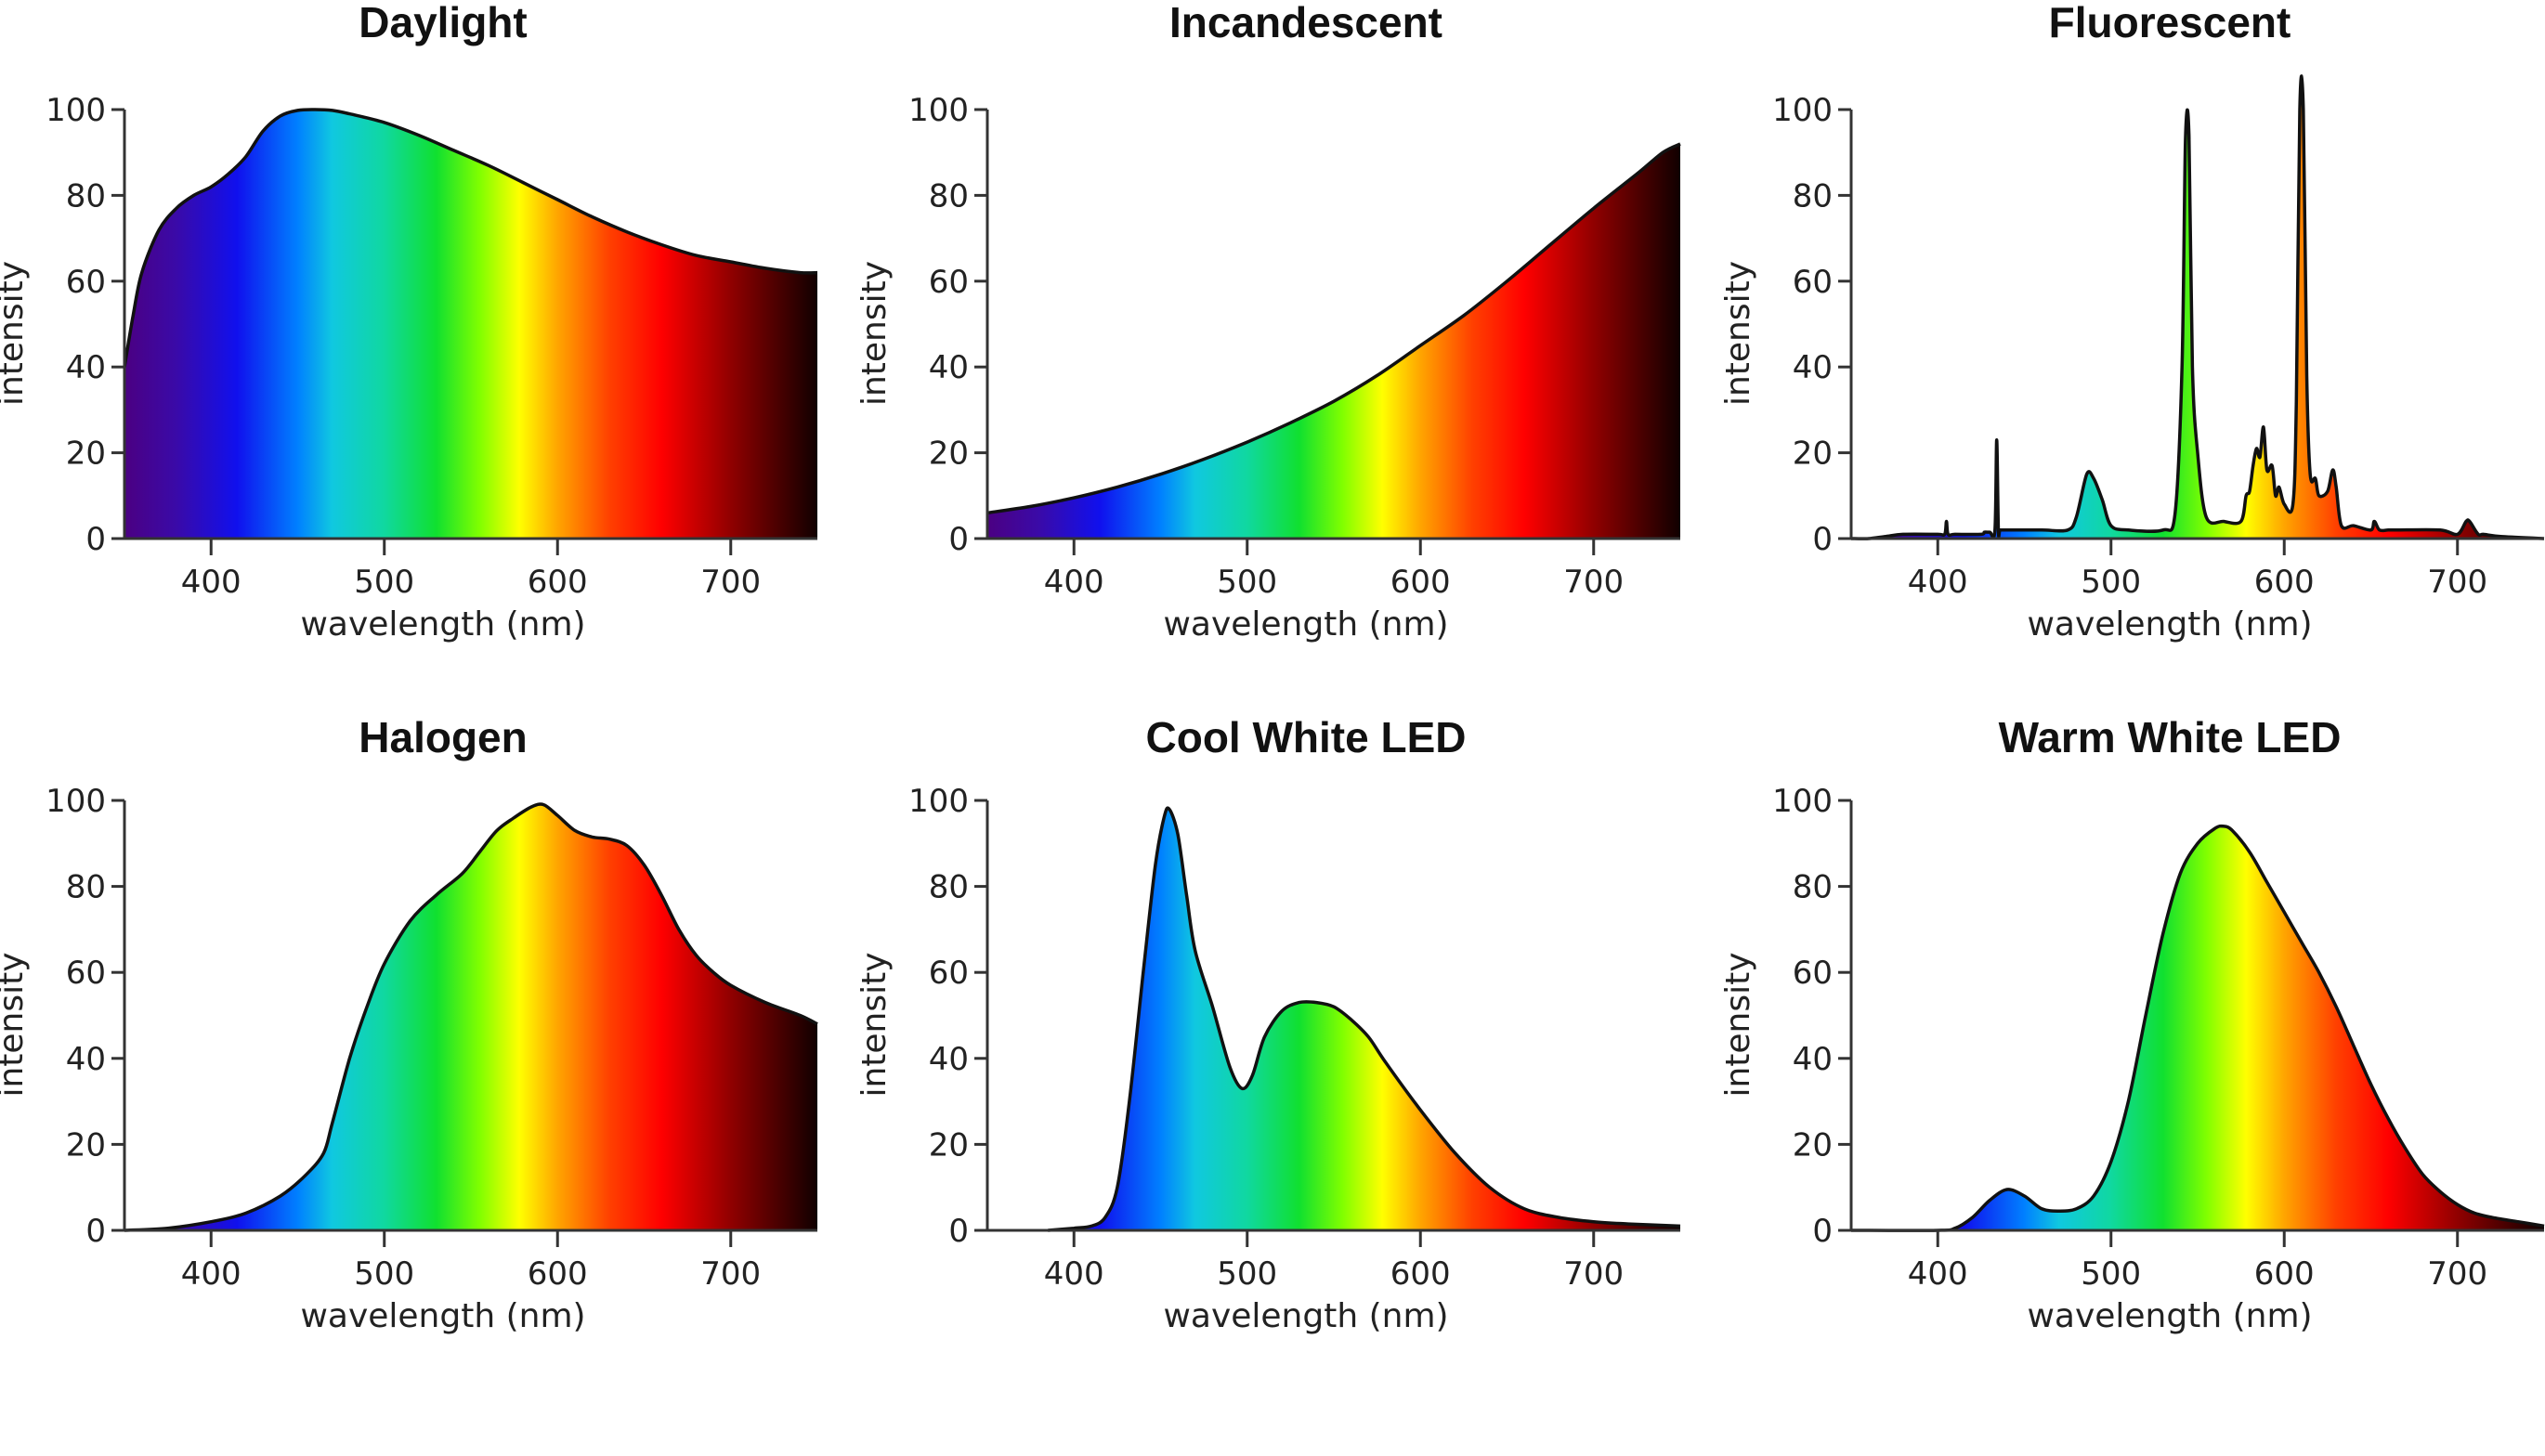 Image resolution: width=2545 pixels, height=1456 pixels. I want to click on chart-title: Cool White LED, so click(1306, 737).